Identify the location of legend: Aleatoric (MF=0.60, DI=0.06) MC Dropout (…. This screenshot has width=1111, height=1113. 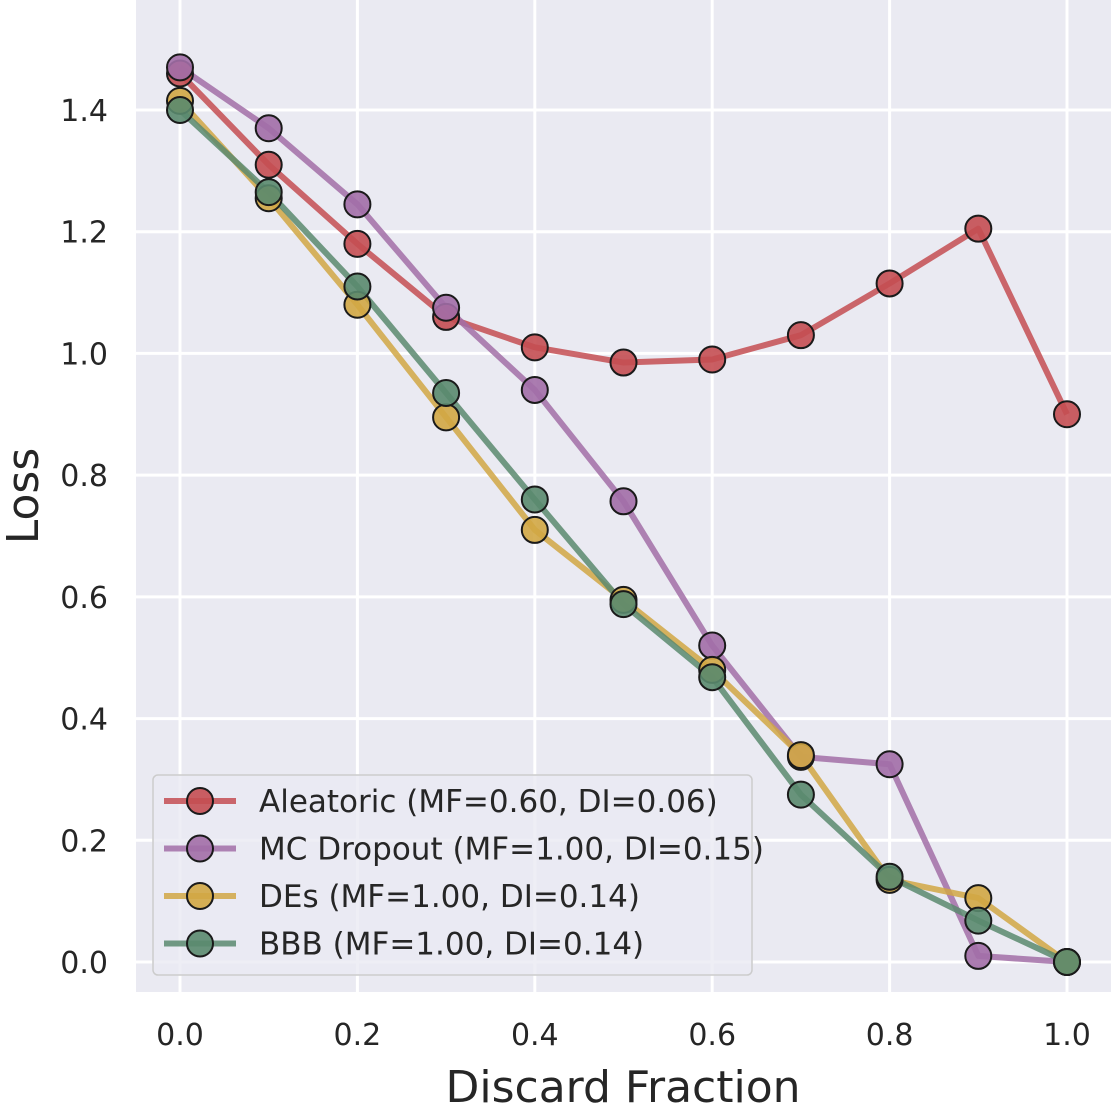
(458, 875).